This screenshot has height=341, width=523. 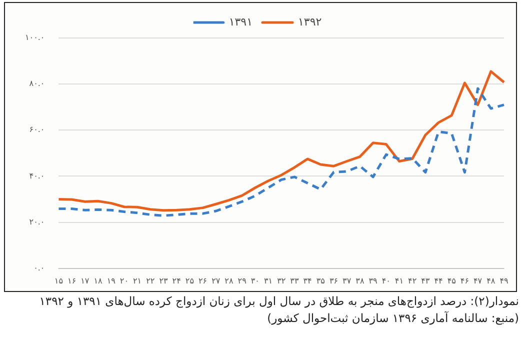 What do you see at coordinates (111, 281) in the screenshot?
I see `x-tick-label: ۱۹` at bounding box center [111, 281].